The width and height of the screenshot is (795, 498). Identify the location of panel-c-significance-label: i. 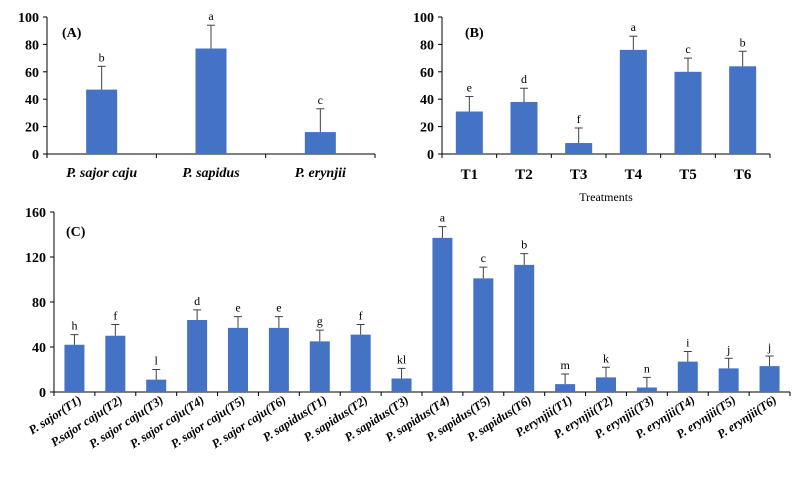
(688, 343).